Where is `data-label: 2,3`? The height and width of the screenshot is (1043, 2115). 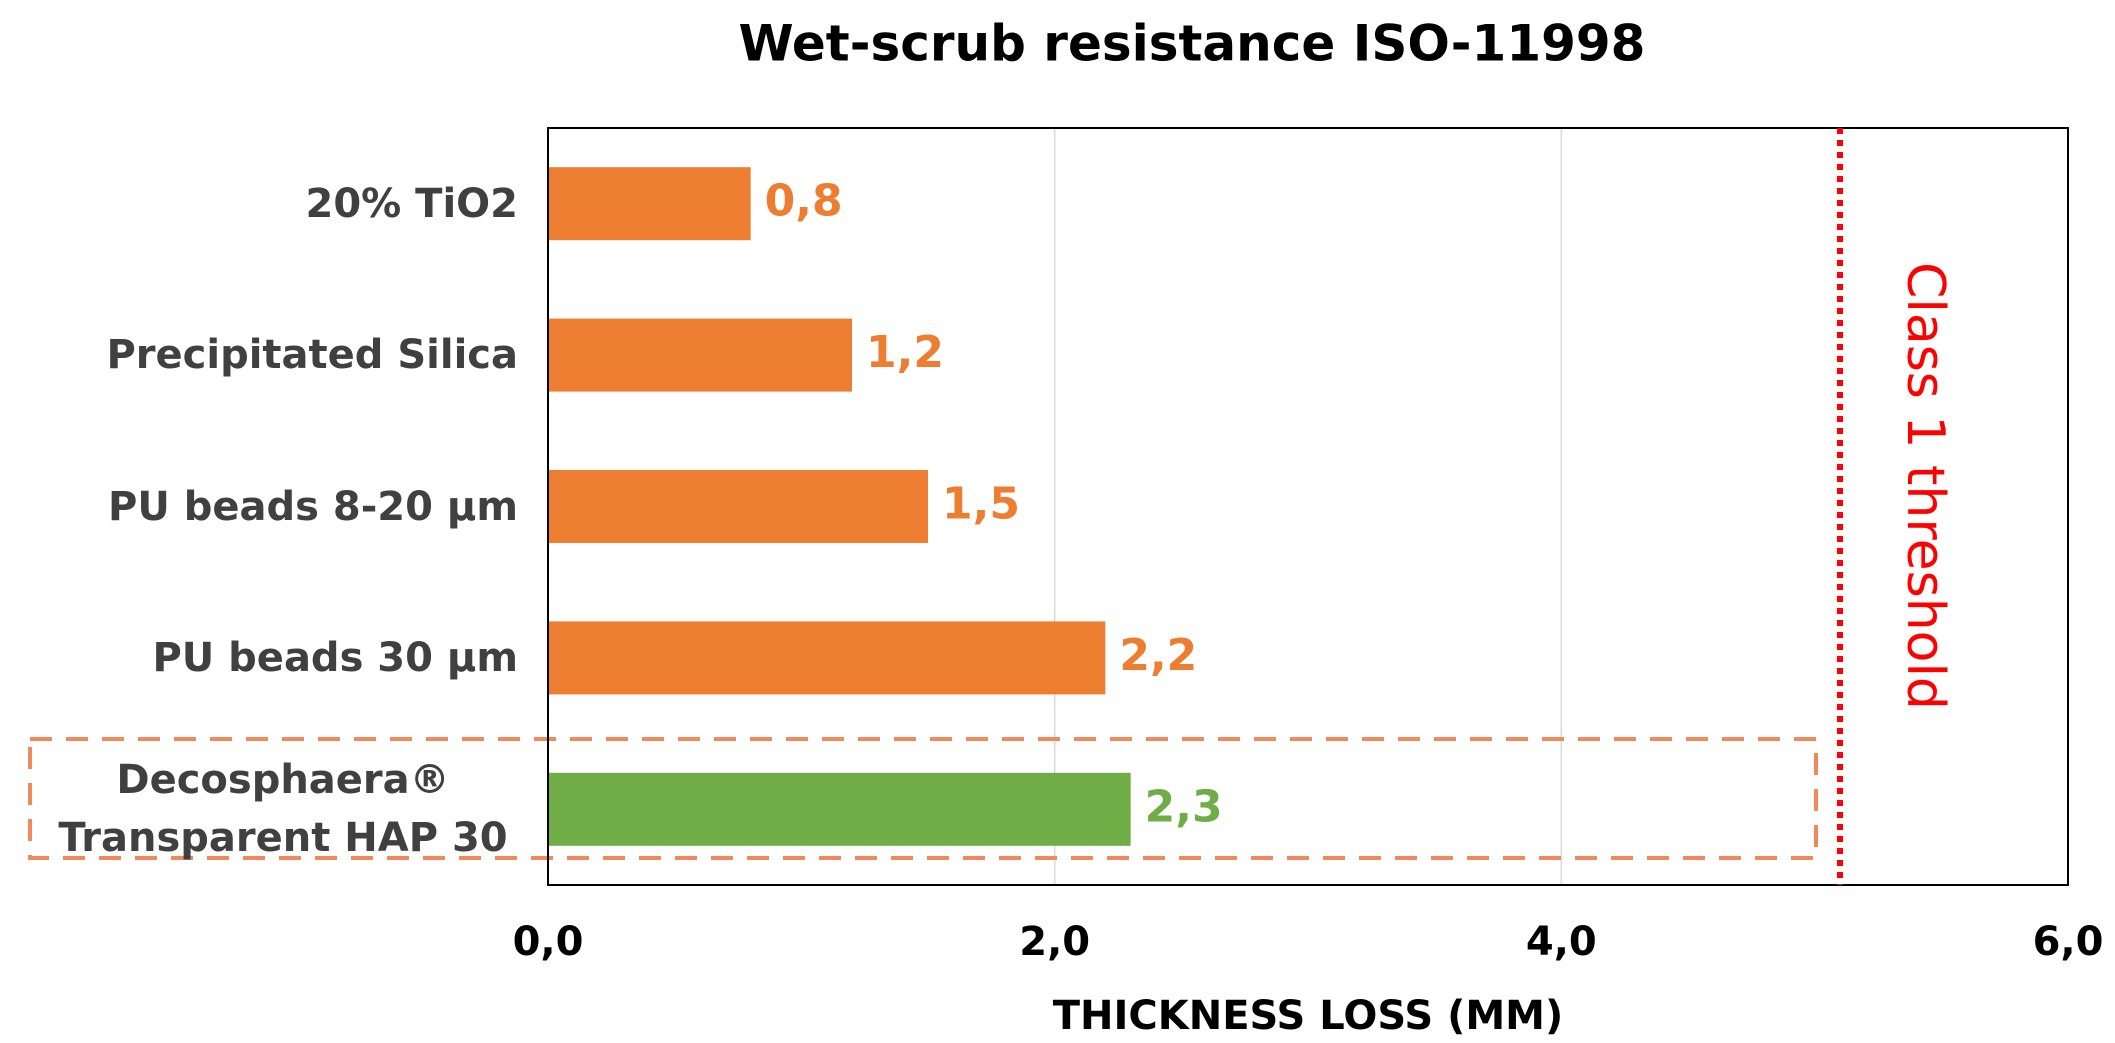
data-label: 2,3 is located at coordinates (1184, 806).